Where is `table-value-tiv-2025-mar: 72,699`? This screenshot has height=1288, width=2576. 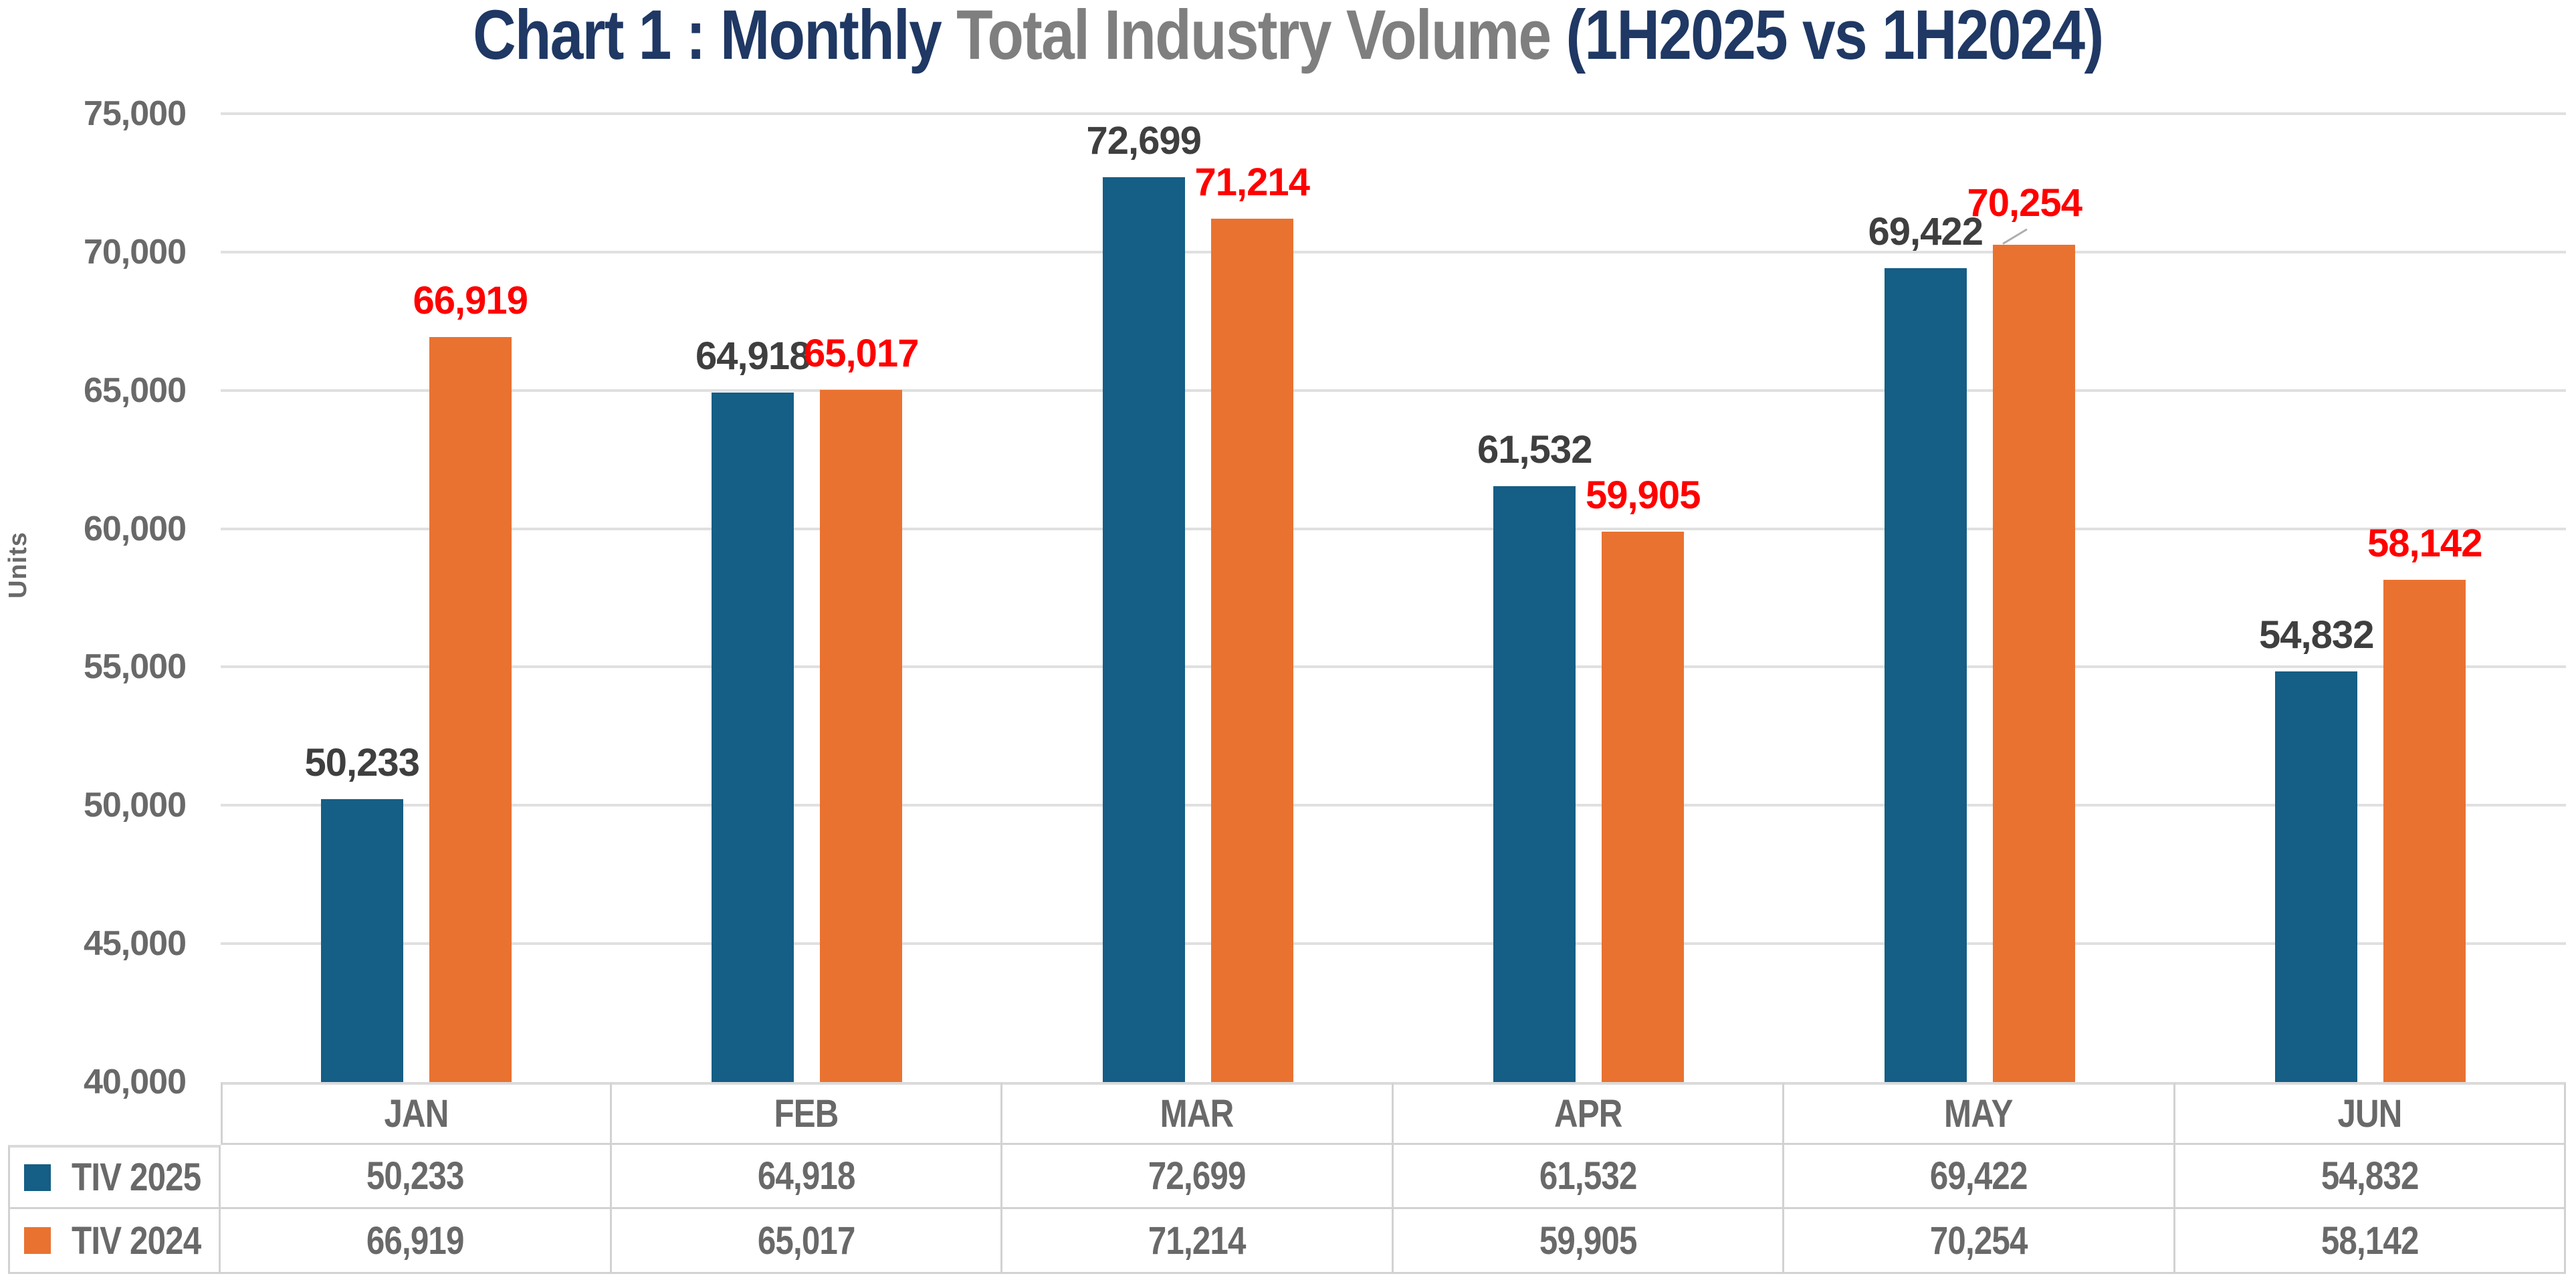
table-value-tiv-2025-mar: 72,699 is located at coordinates (1198, 1177).